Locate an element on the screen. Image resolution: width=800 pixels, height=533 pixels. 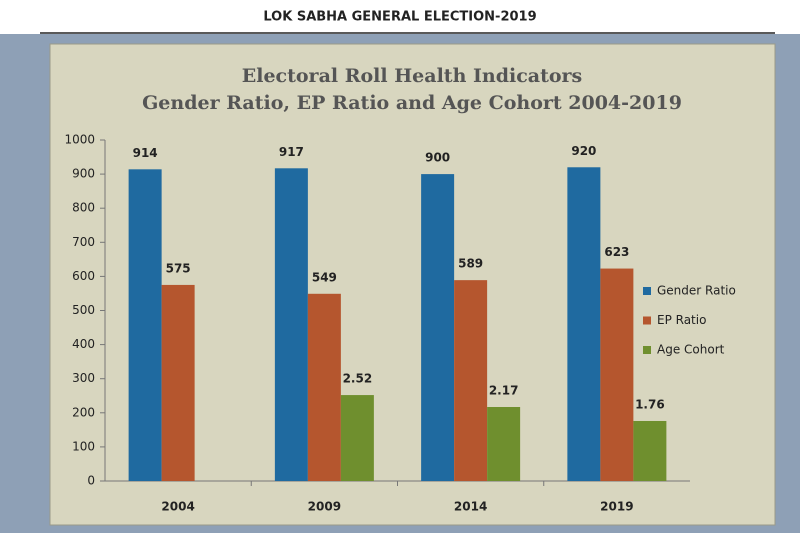
data-label: 1.76 is located at coordinates (650, 404).